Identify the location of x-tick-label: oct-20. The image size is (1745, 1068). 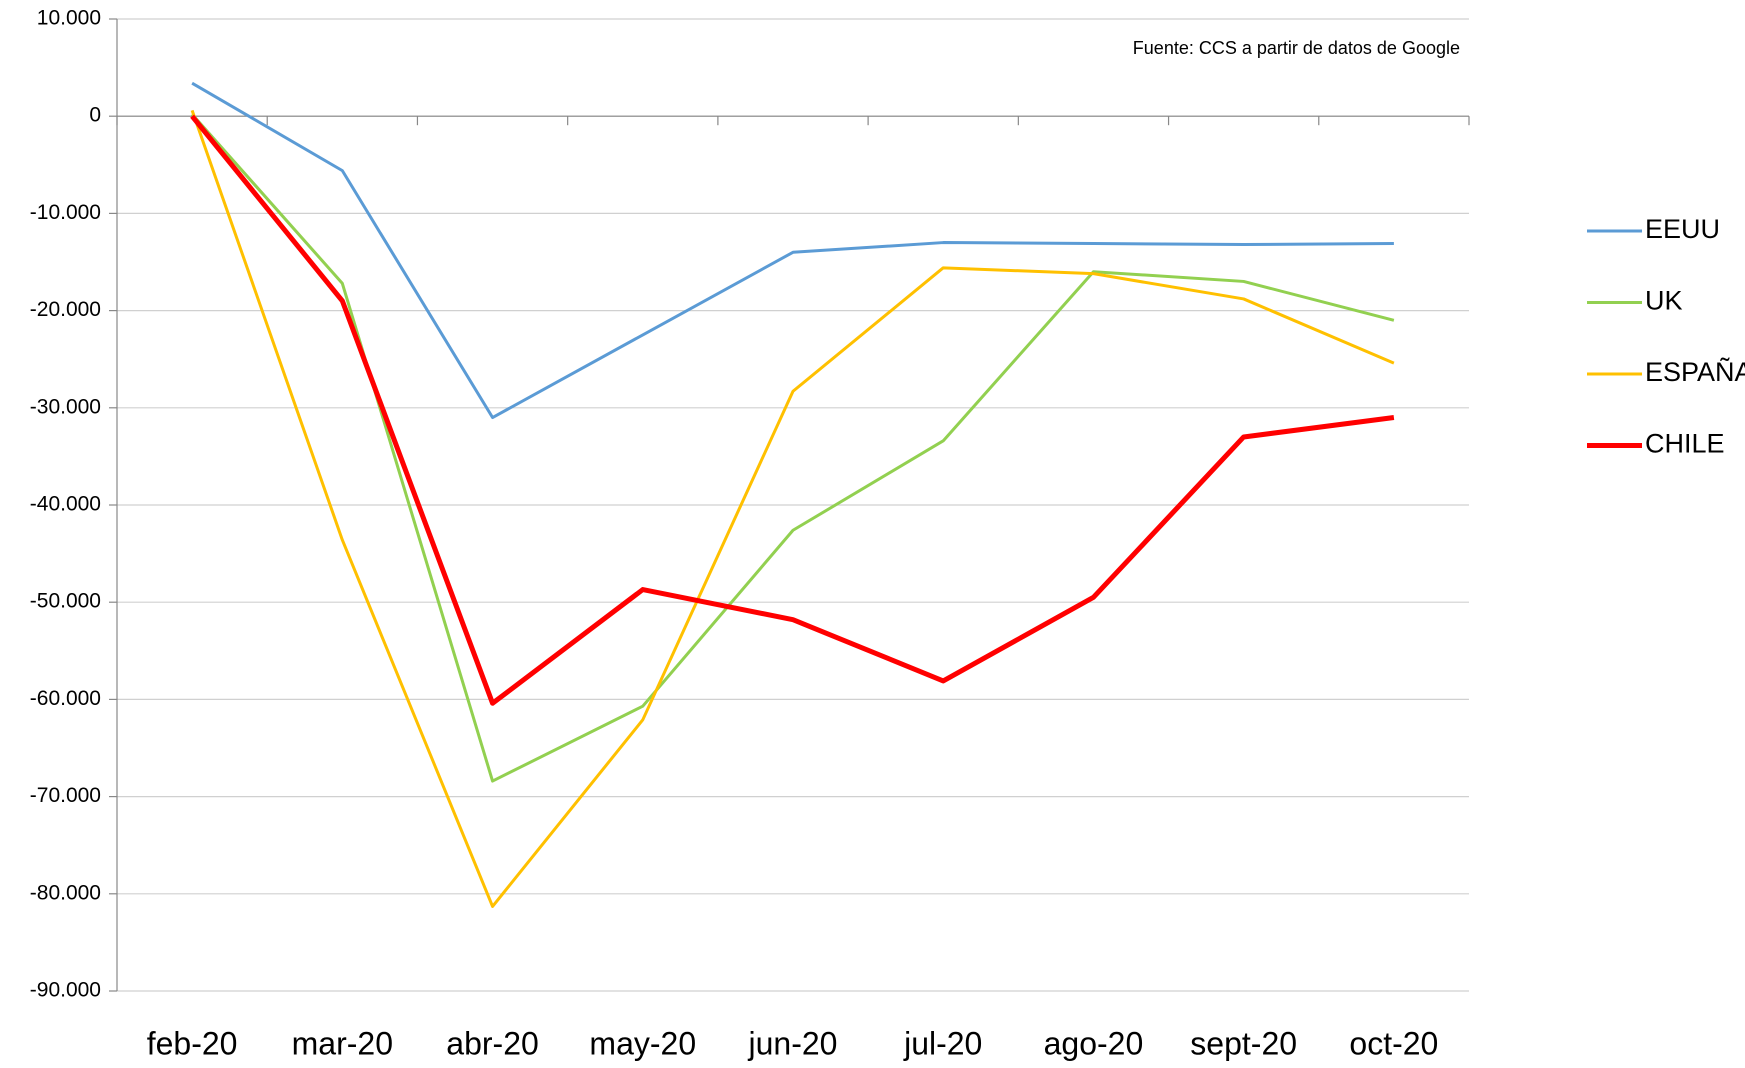
(1393, 1043).